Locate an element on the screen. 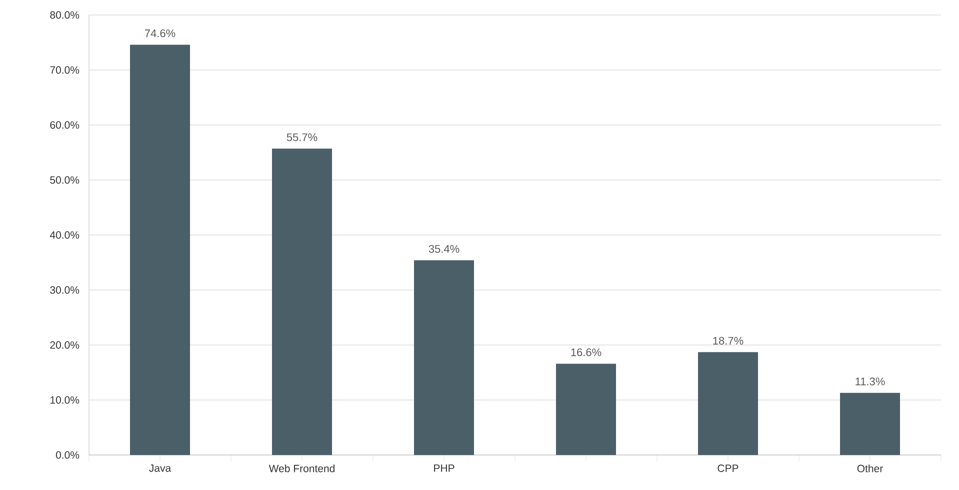  y-tick-label: 30.0% is located at coordinates (65, 290).